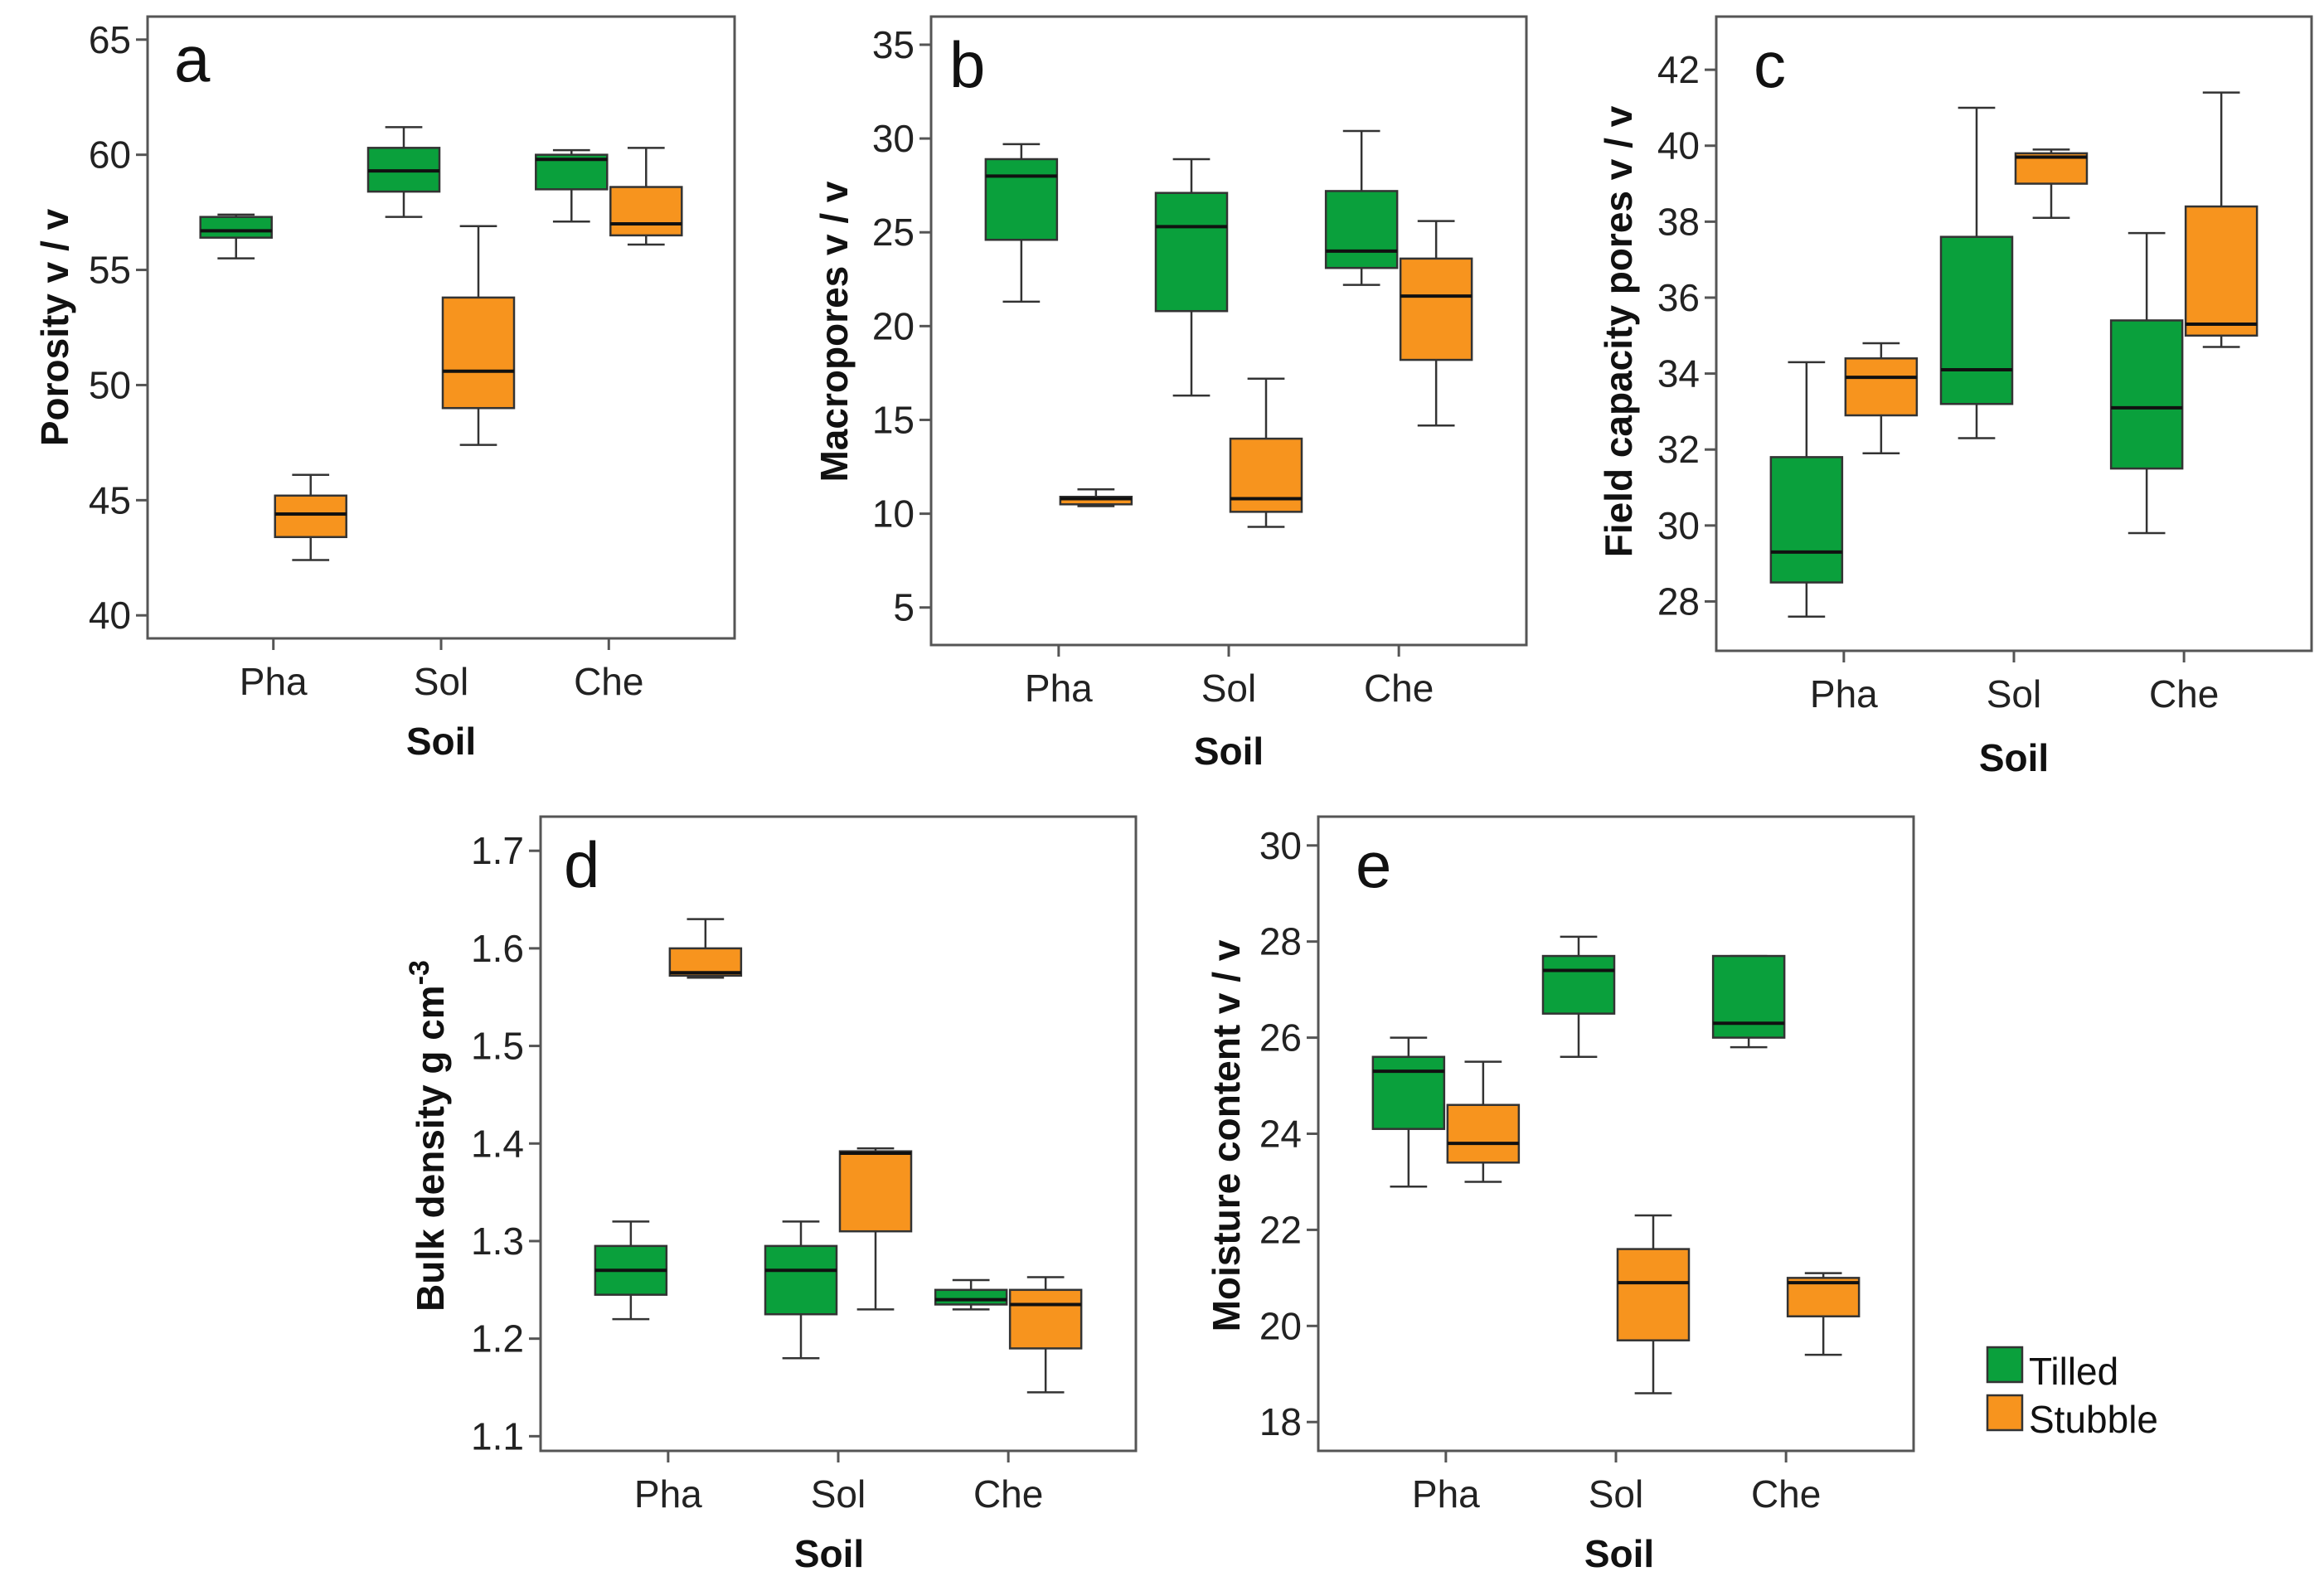  Describe the element at coordinates (967, 64) in the screenshot. I see `panel-b-letter: b` at that location.